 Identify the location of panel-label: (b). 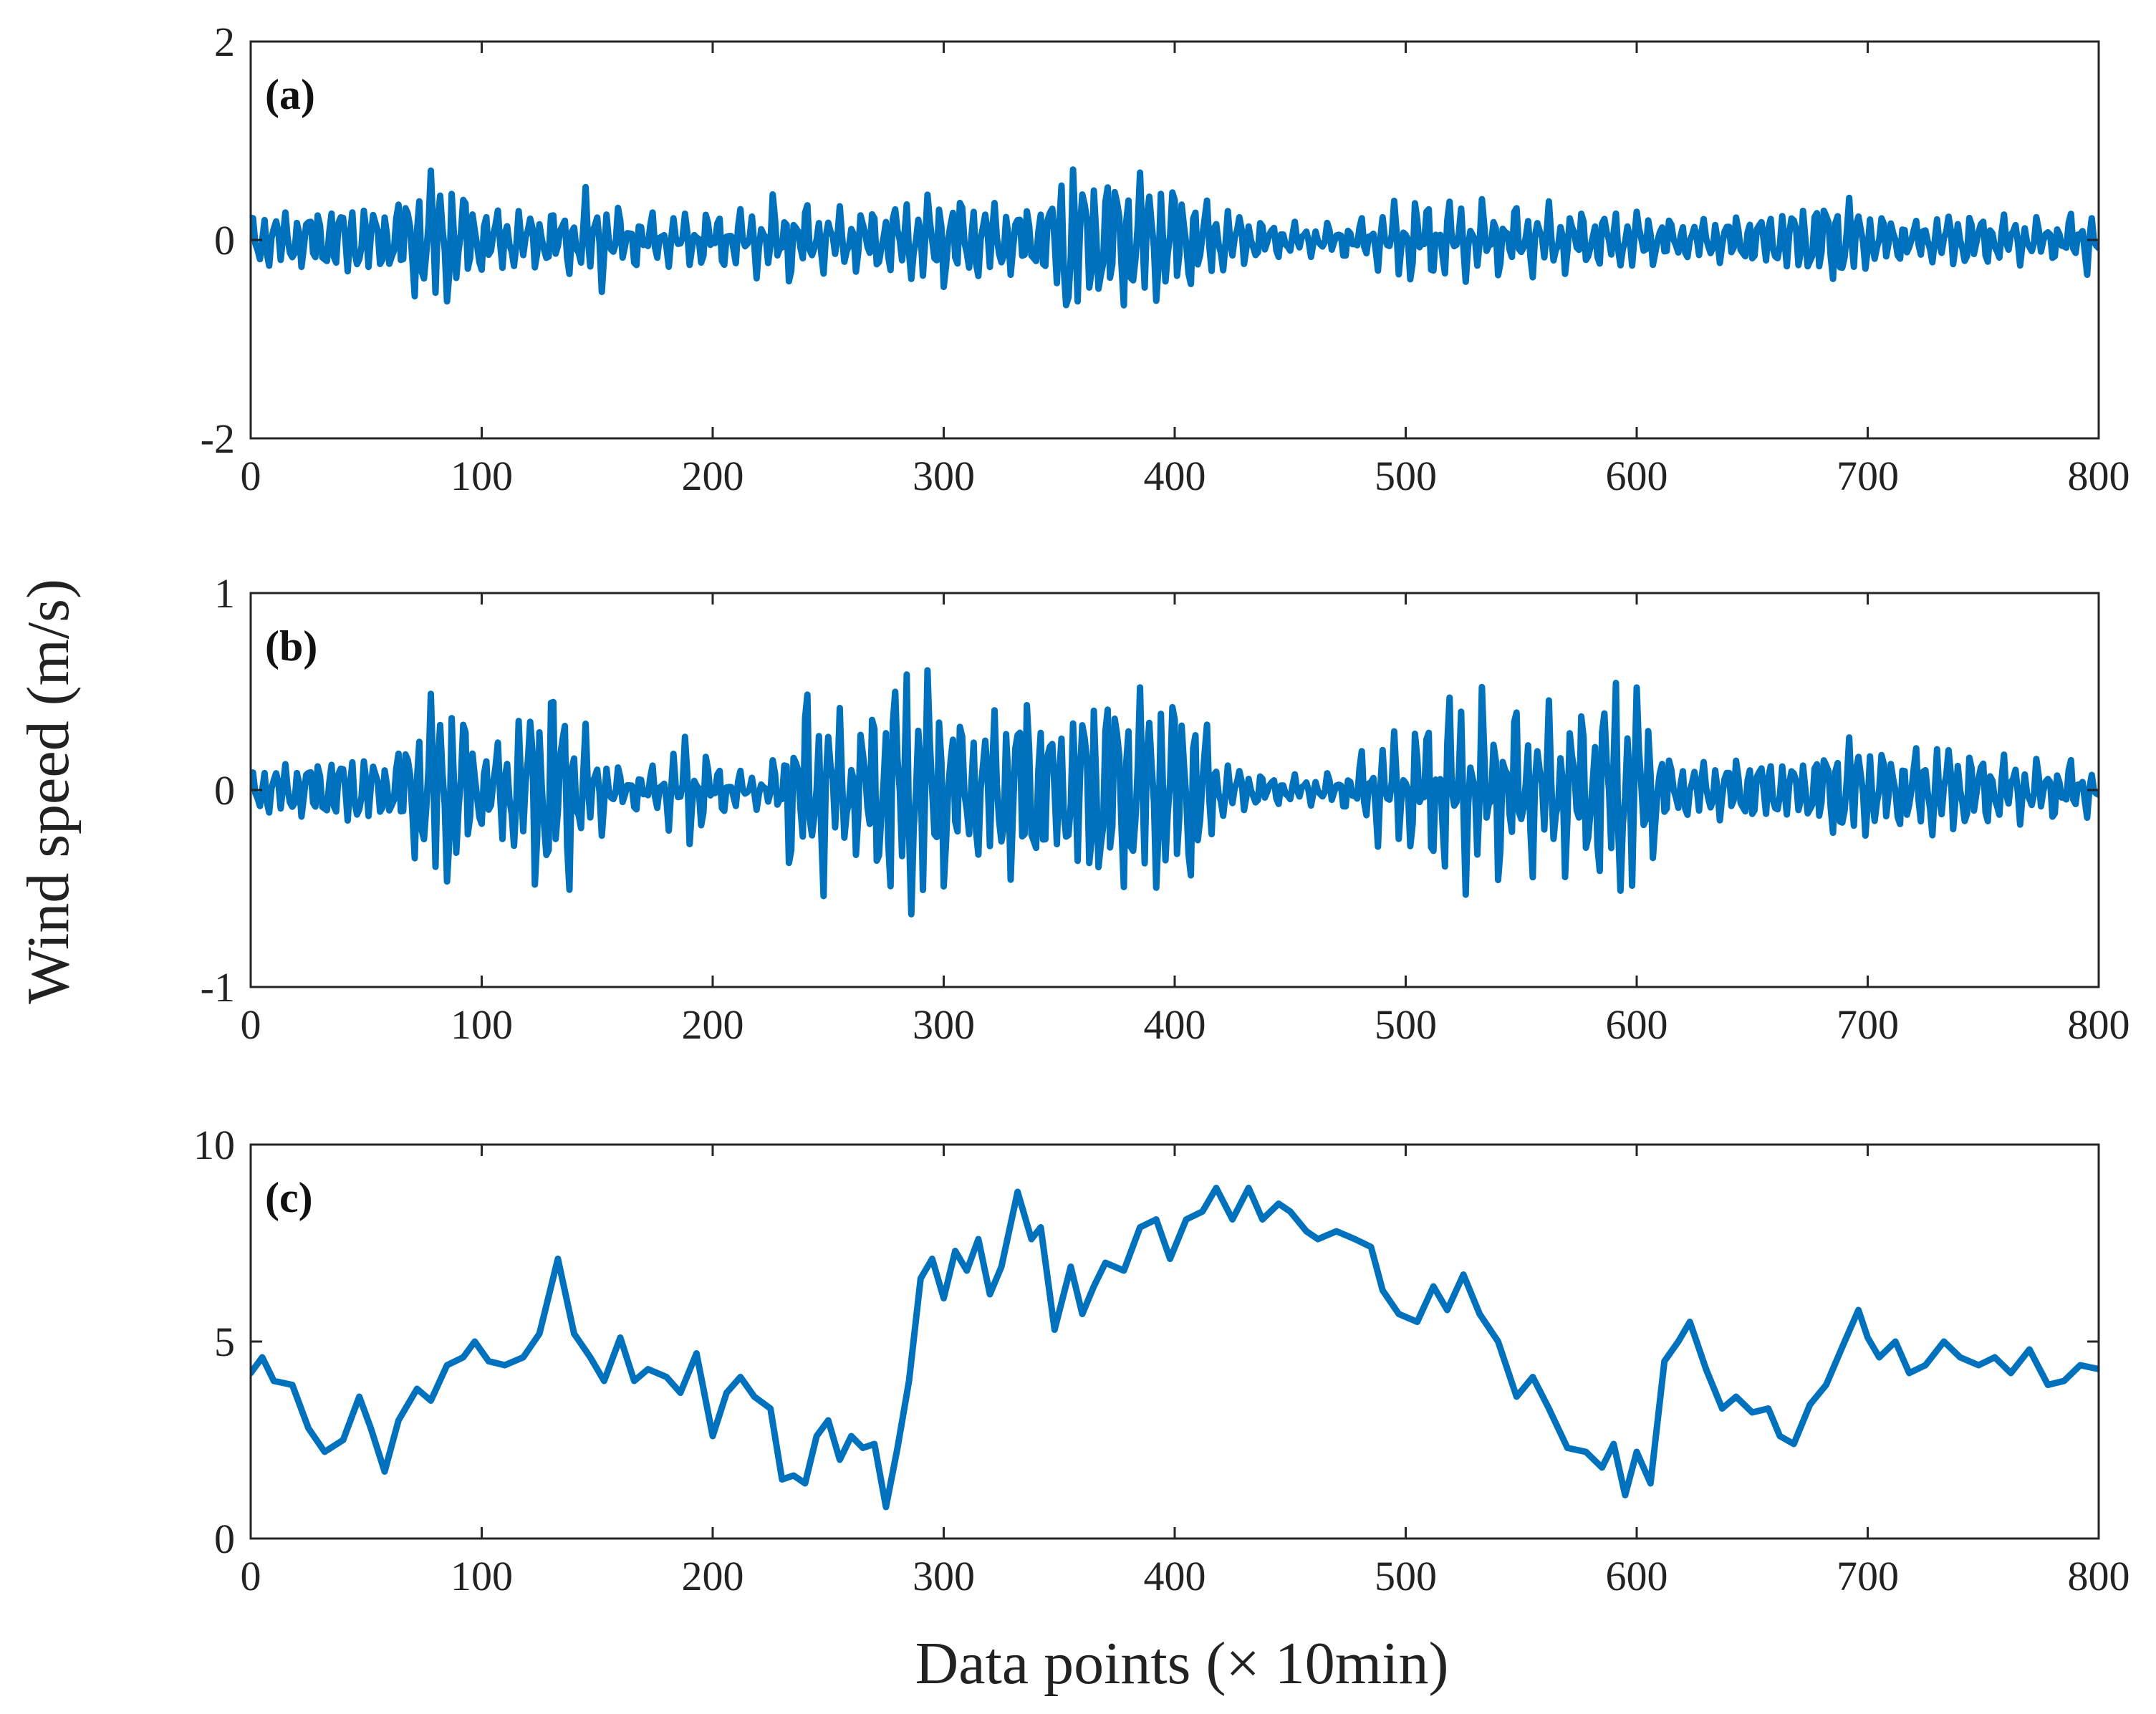
(291, 646).